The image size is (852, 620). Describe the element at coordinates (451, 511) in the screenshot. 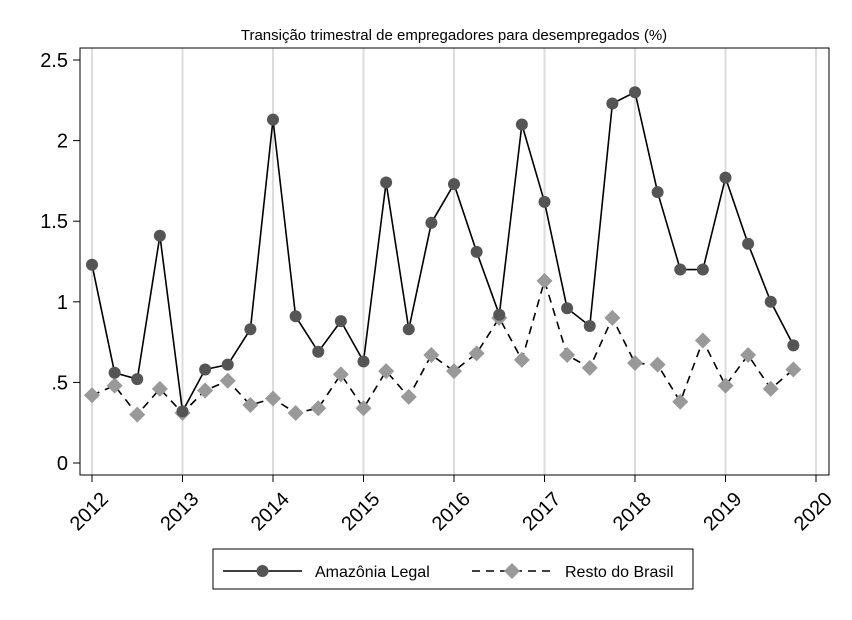

I see `x-tick-label-2016: 2016` at that location.